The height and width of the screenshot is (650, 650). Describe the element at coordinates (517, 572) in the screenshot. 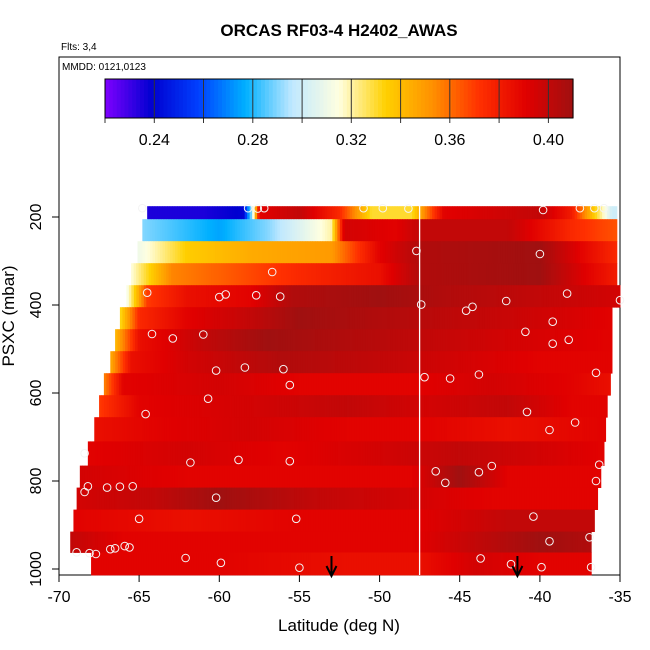

I see `arrow-head` at that location.